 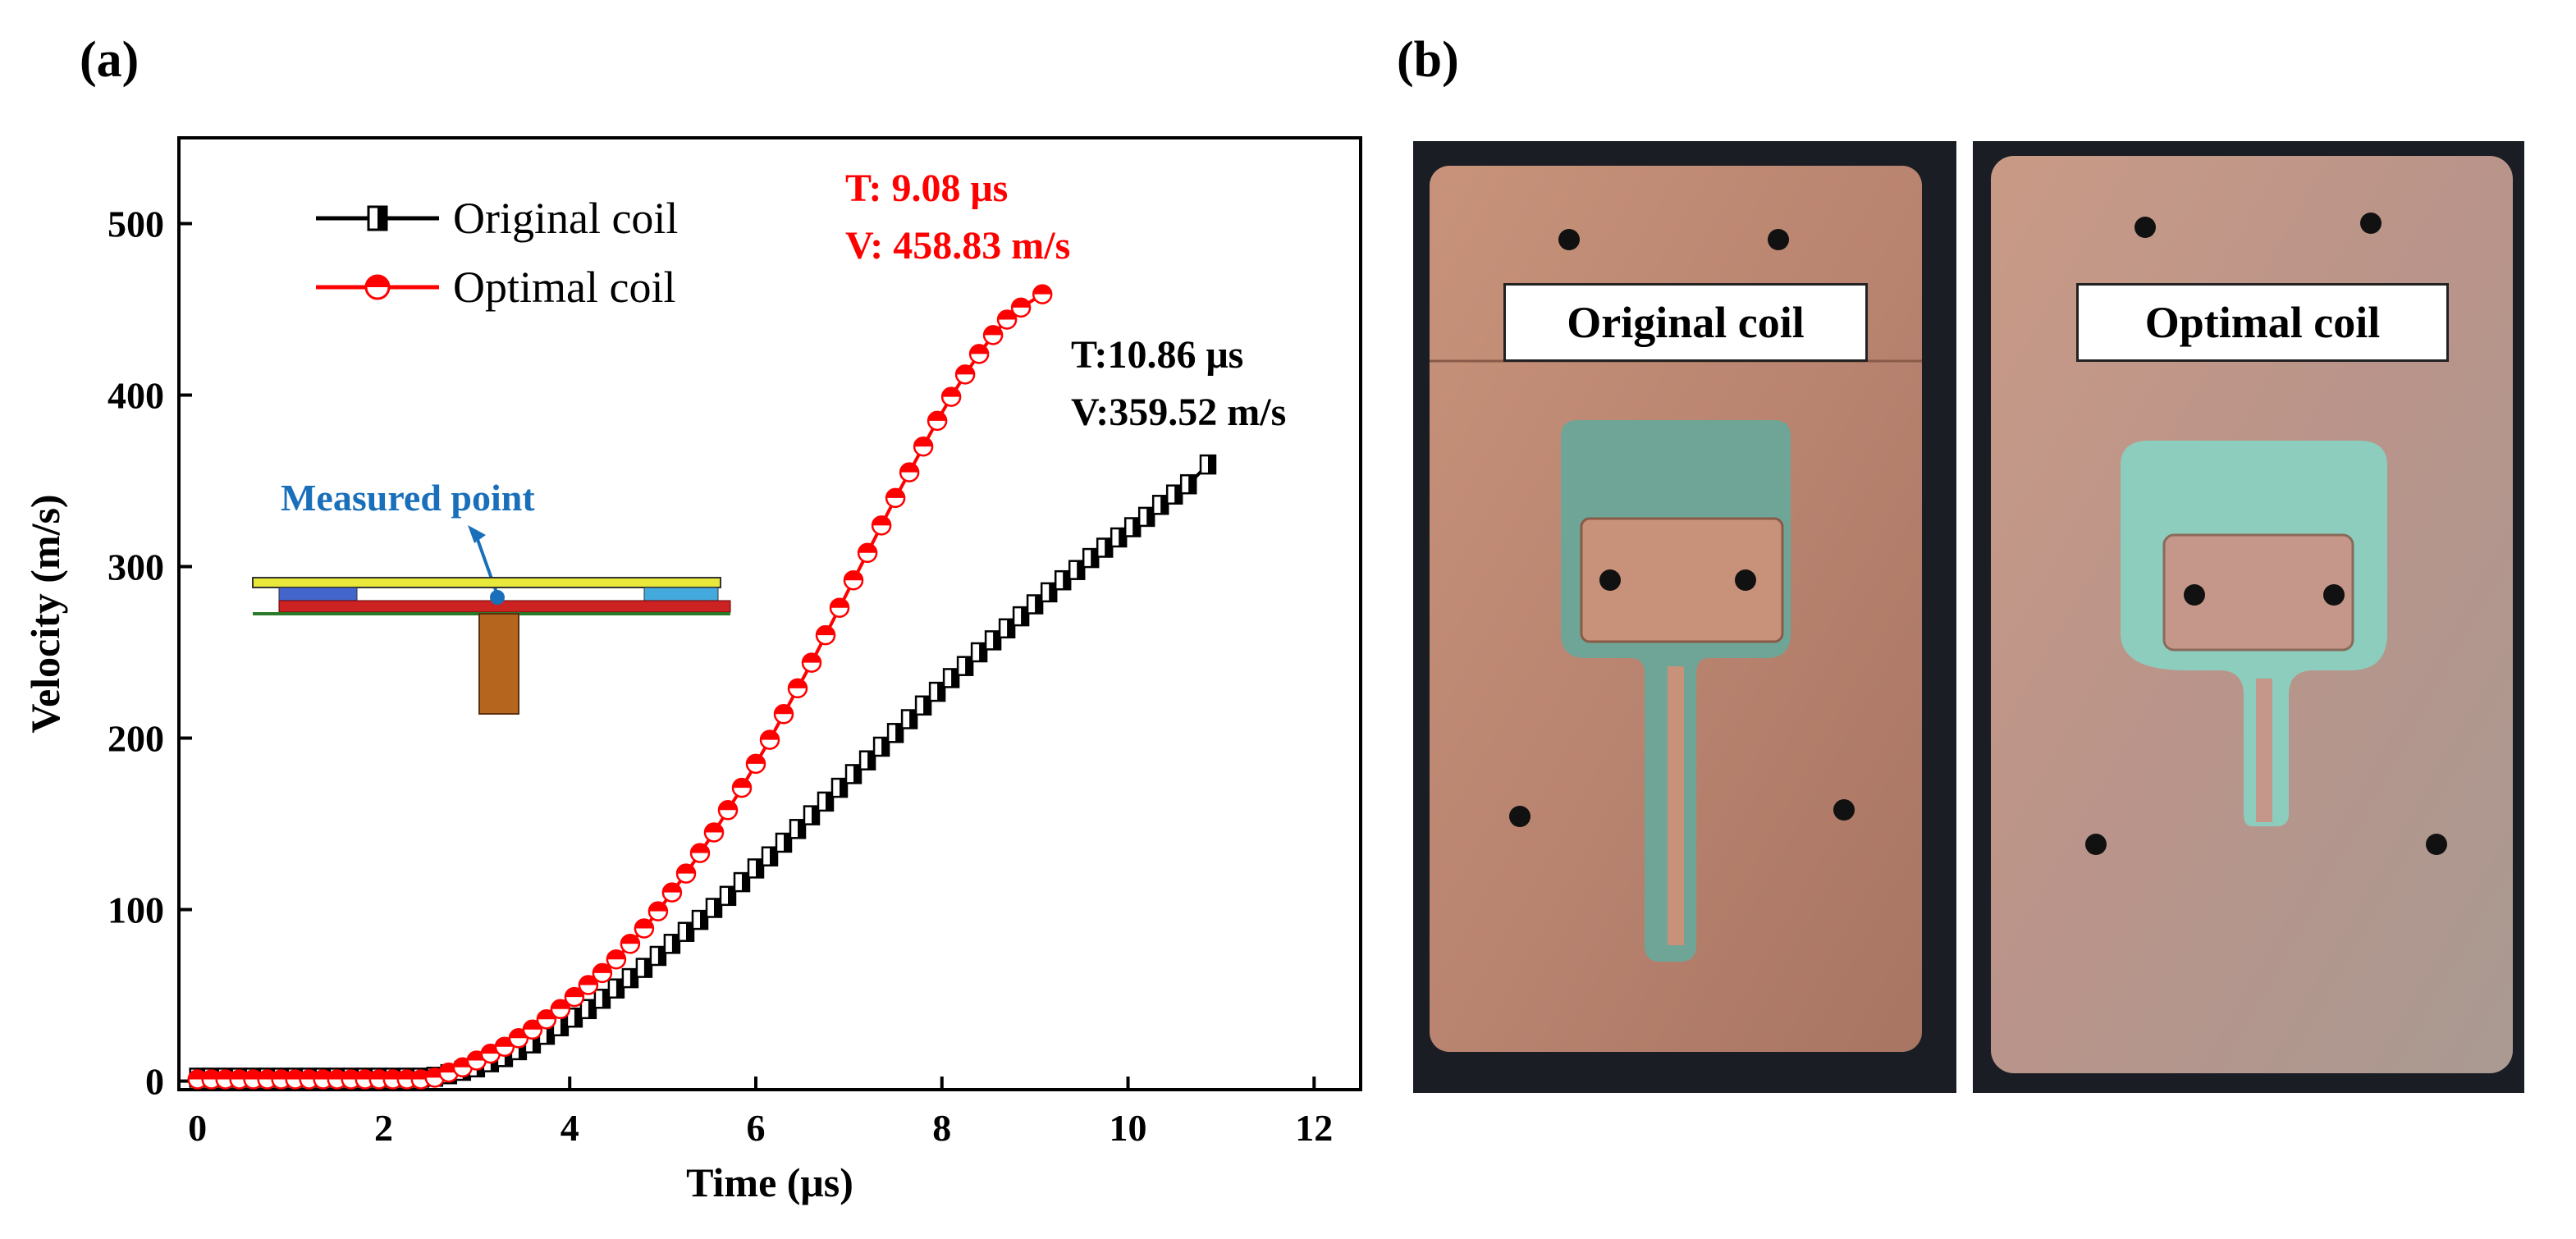 I want to click on inset-blue-right, so click(x=681, y=594).